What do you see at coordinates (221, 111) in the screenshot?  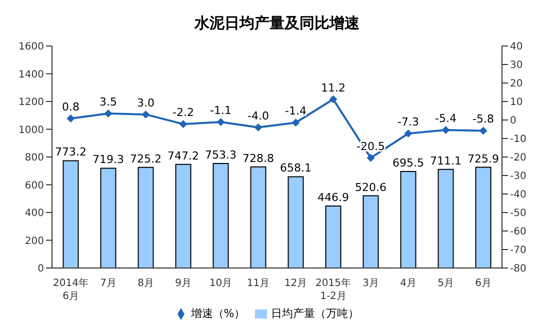 I see `data-label: -1.1` at bounding box center [221, 111].